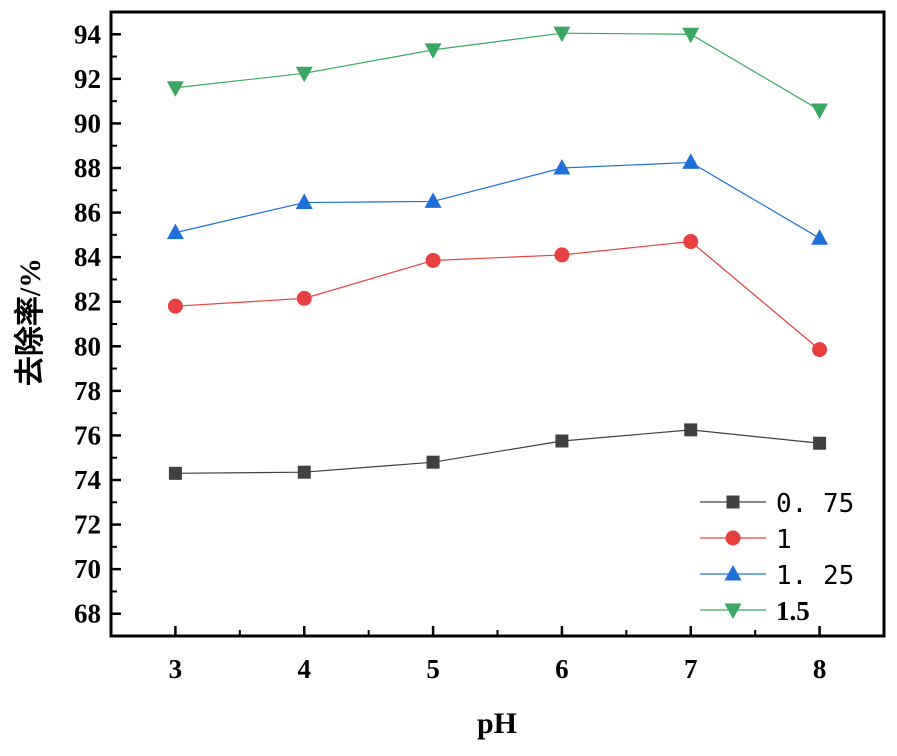 The width and height of the screenshot is (897, 756). I want to click on x-tick-label: 4, so click(305, 669).